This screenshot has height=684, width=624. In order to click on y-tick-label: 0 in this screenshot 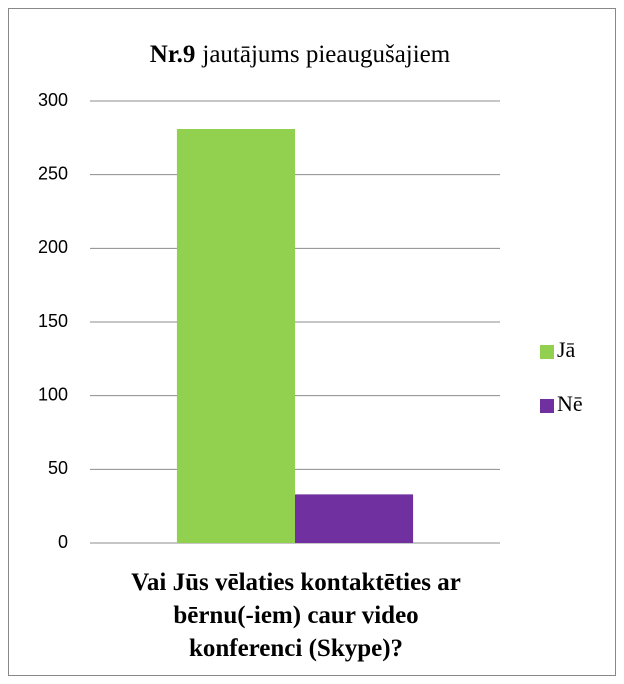, I will do `click(63, 542)`.